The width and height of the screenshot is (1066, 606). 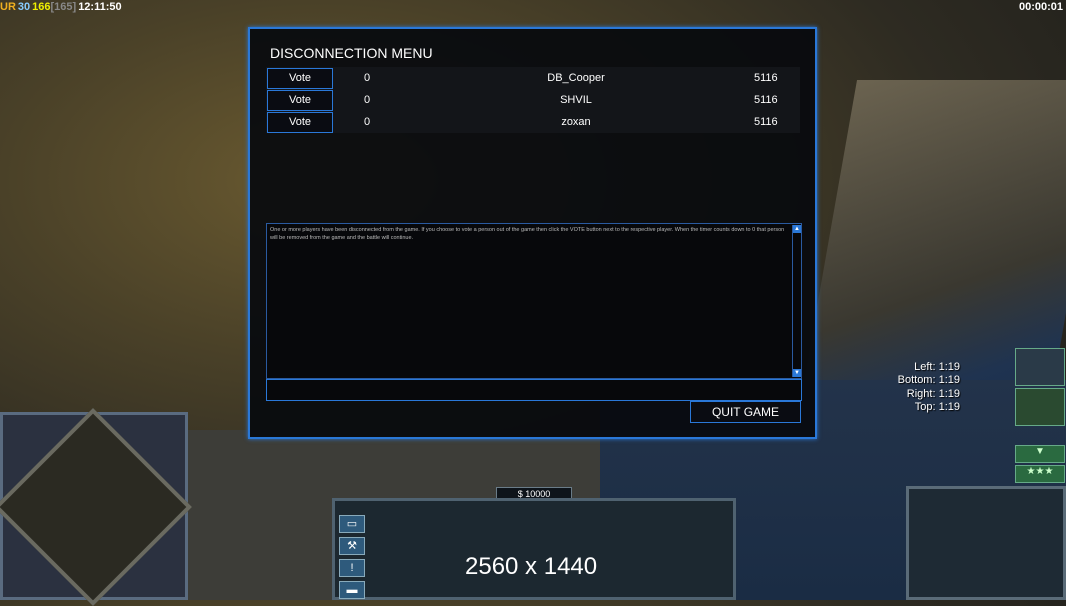 What do you see at coordinates (351, 53) in the screenshot?
I see `dialog-title: DISCONNECTION MENU` at bounding box center [351, 53].